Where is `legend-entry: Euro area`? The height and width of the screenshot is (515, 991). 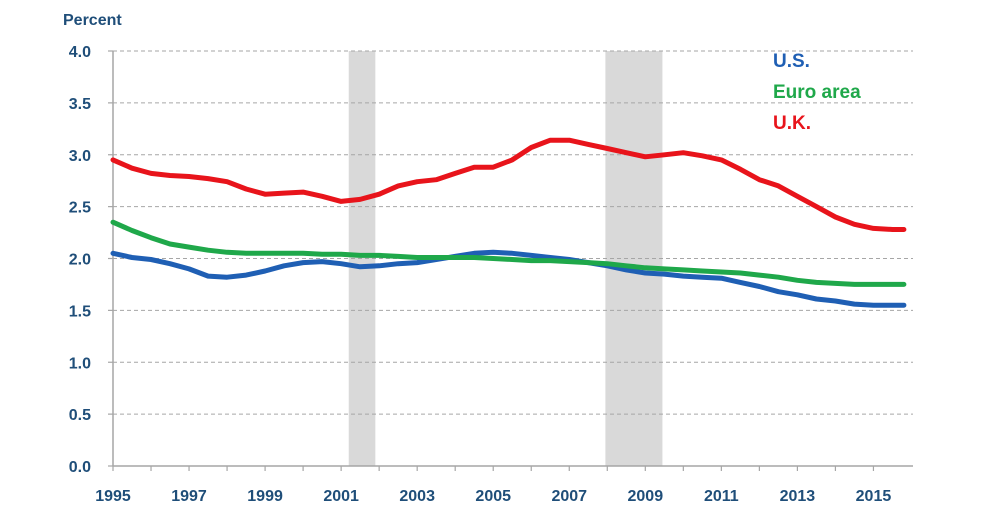
legend-entry: Euro area is located at coordinates (817, 92).